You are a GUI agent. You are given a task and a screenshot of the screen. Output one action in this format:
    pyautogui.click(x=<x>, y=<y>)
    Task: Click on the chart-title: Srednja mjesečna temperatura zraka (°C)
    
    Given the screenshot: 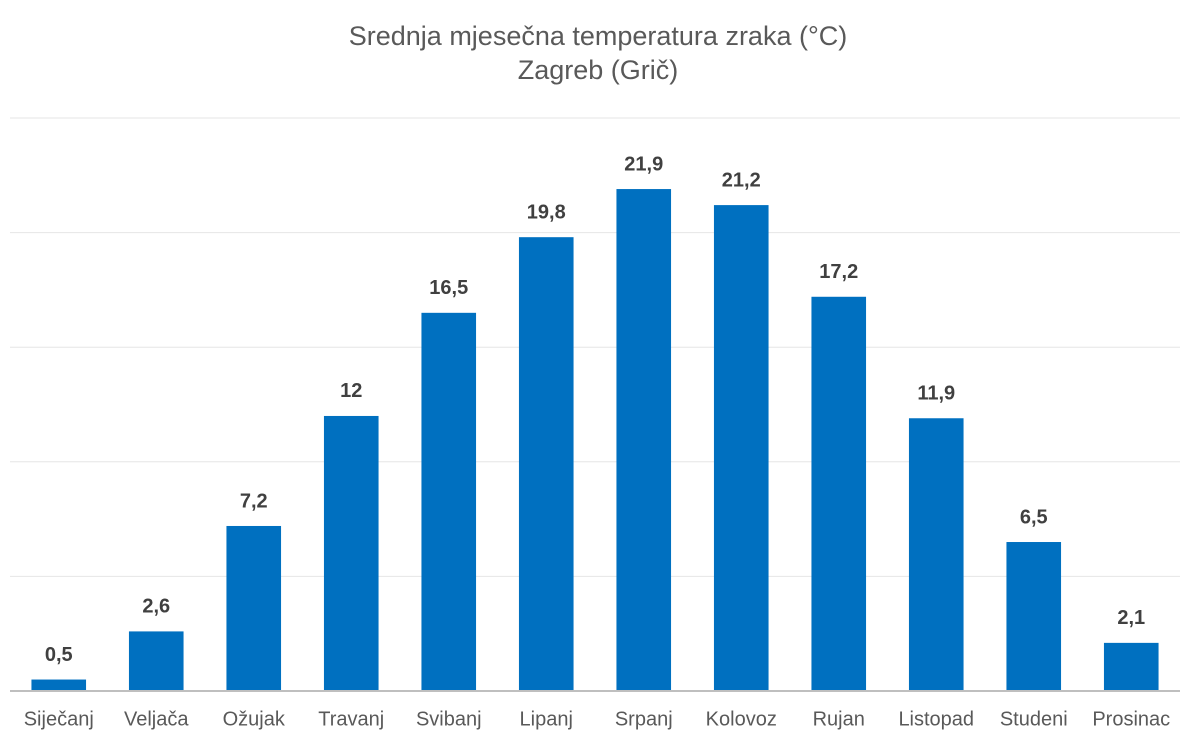 What is the action you would take?
    pyautogui.click(x=598, y=36)
    